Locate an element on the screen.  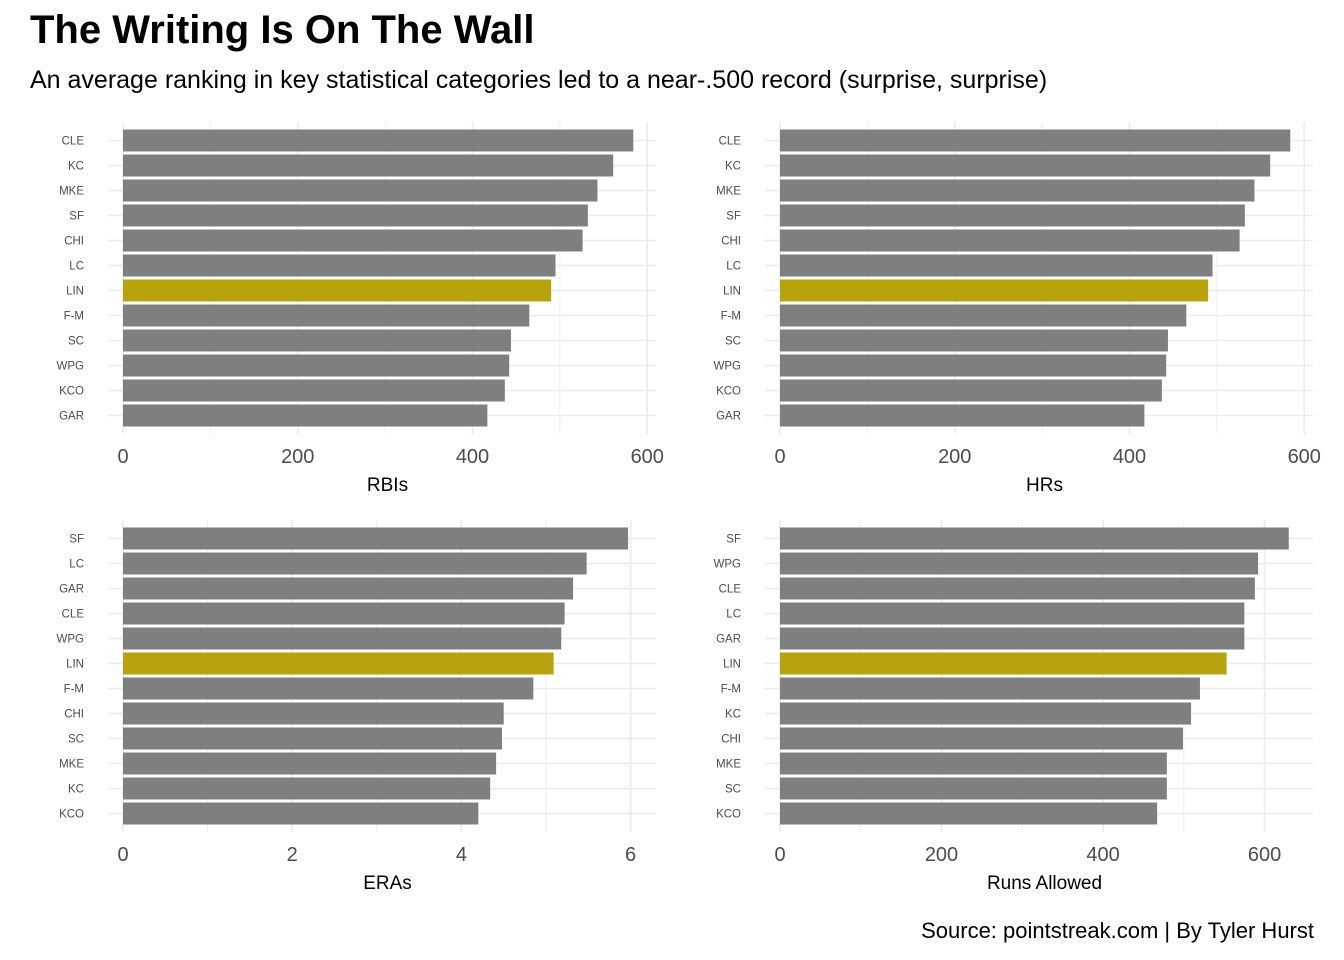
x-axis-title: Runs Allowed is located at coordinates (1044, 883).